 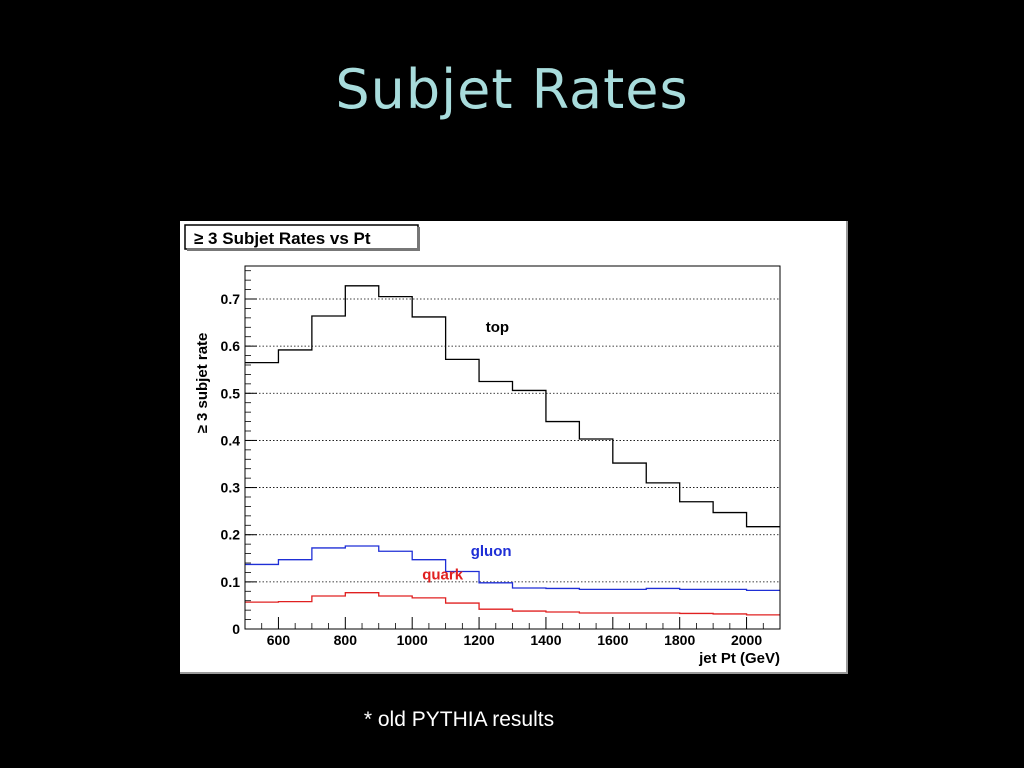 I want to click on y-tick-label: 0.6, so click(x=231, y=346).